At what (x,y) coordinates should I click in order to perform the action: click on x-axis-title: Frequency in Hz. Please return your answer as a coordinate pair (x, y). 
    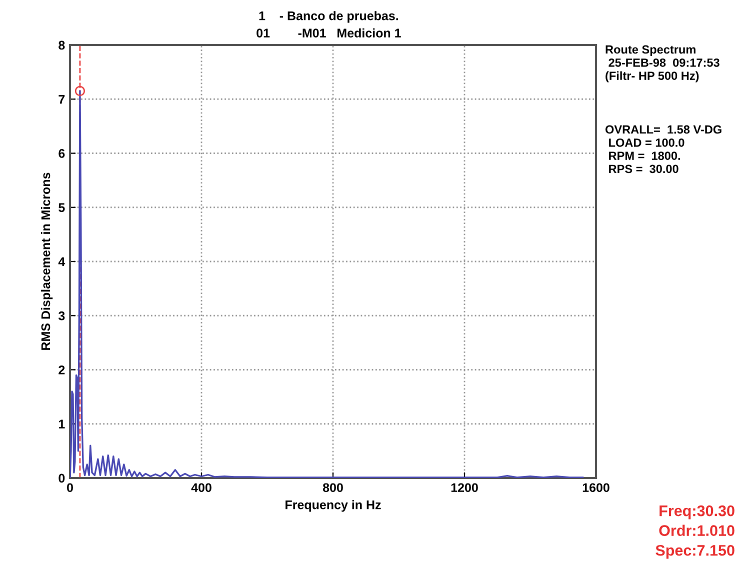
    Looking at the image, I should click on (333, 506).